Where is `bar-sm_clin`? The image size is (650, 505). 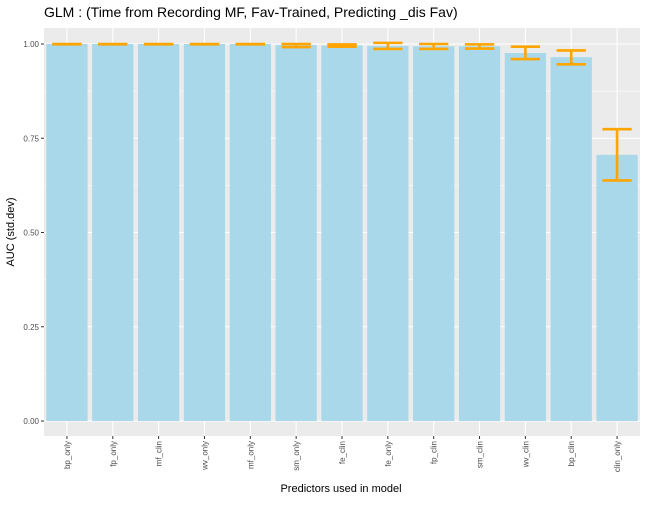 bar-sm_clin is located at coordinates (479, 233).